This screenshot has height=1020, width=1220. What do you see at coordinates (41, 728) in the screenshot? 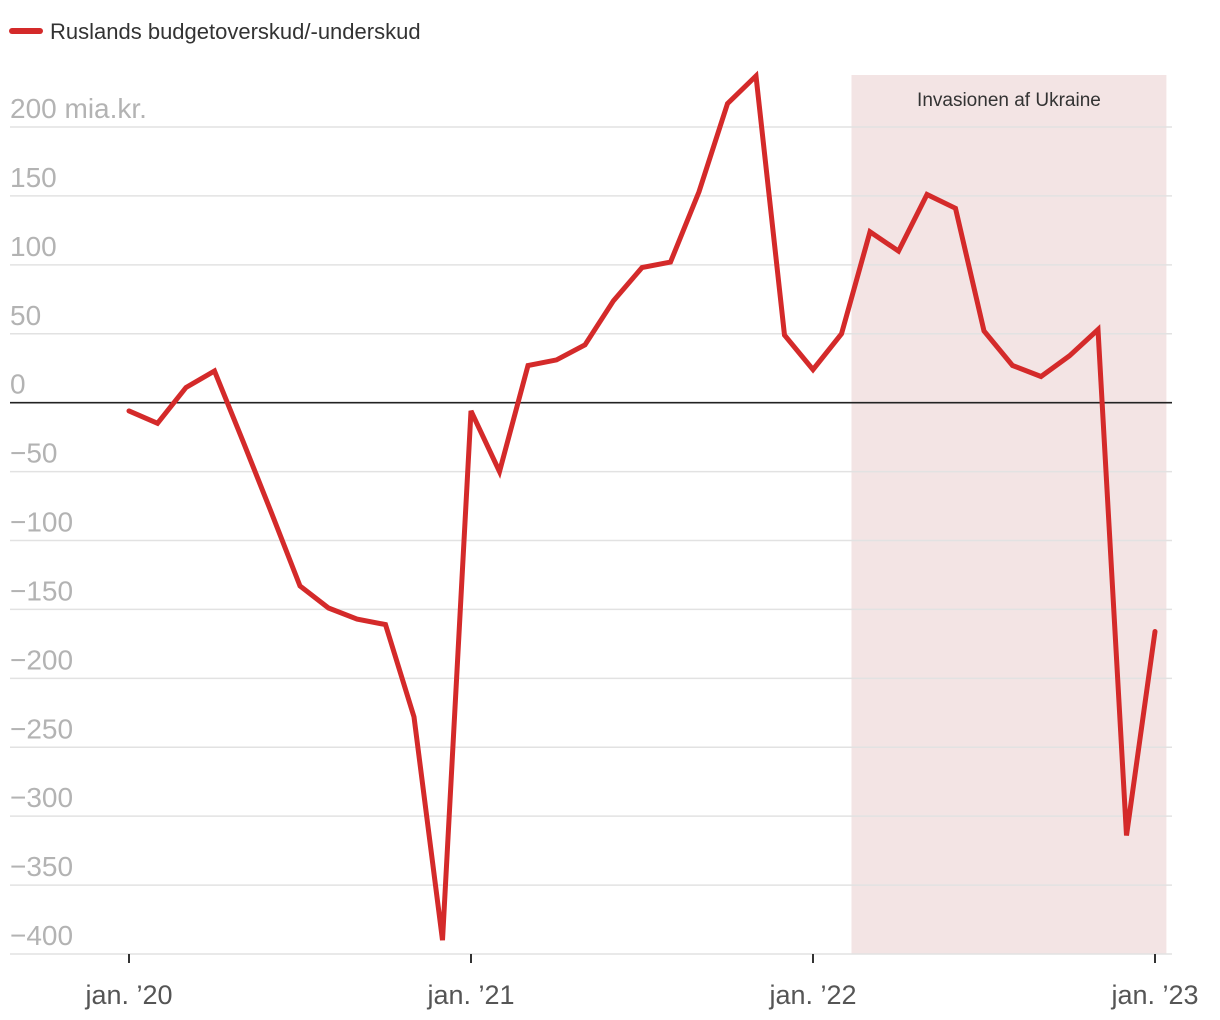
I see `y-tick-label-9: −250` at bounding box center [41, 728].